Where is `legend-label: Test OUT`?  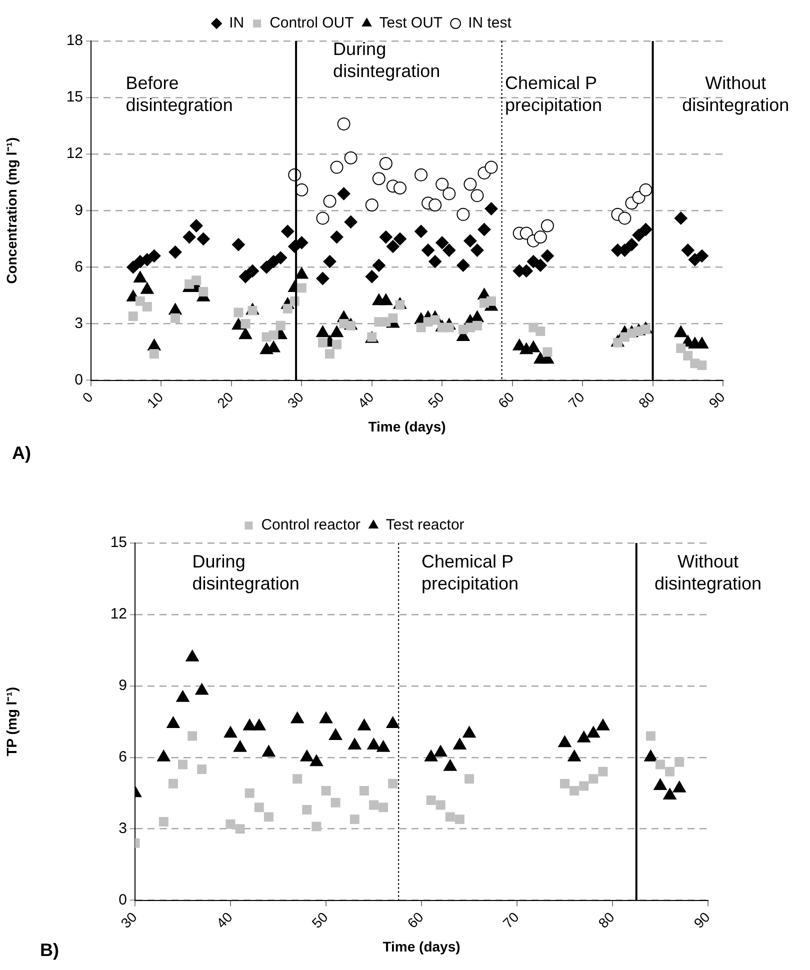
legend-label: Test OUT is located at coordinates (411, 23).